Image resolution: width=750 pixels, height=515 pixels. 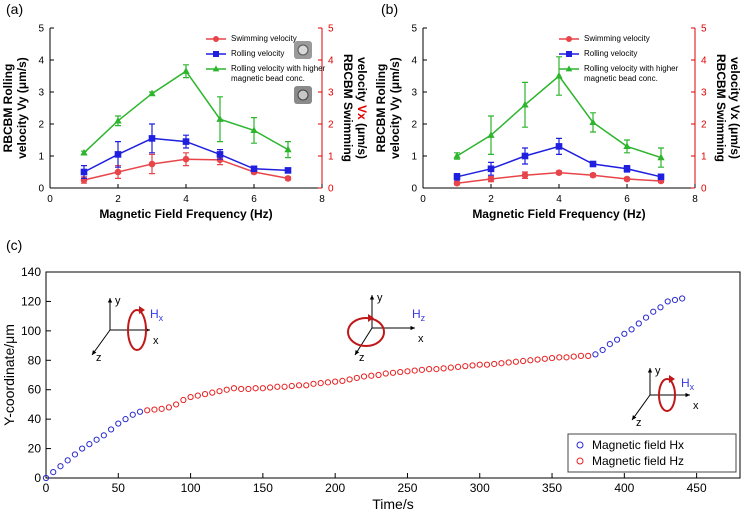 I want to click on x-tick-label: 100, so click(x=191, y=488).